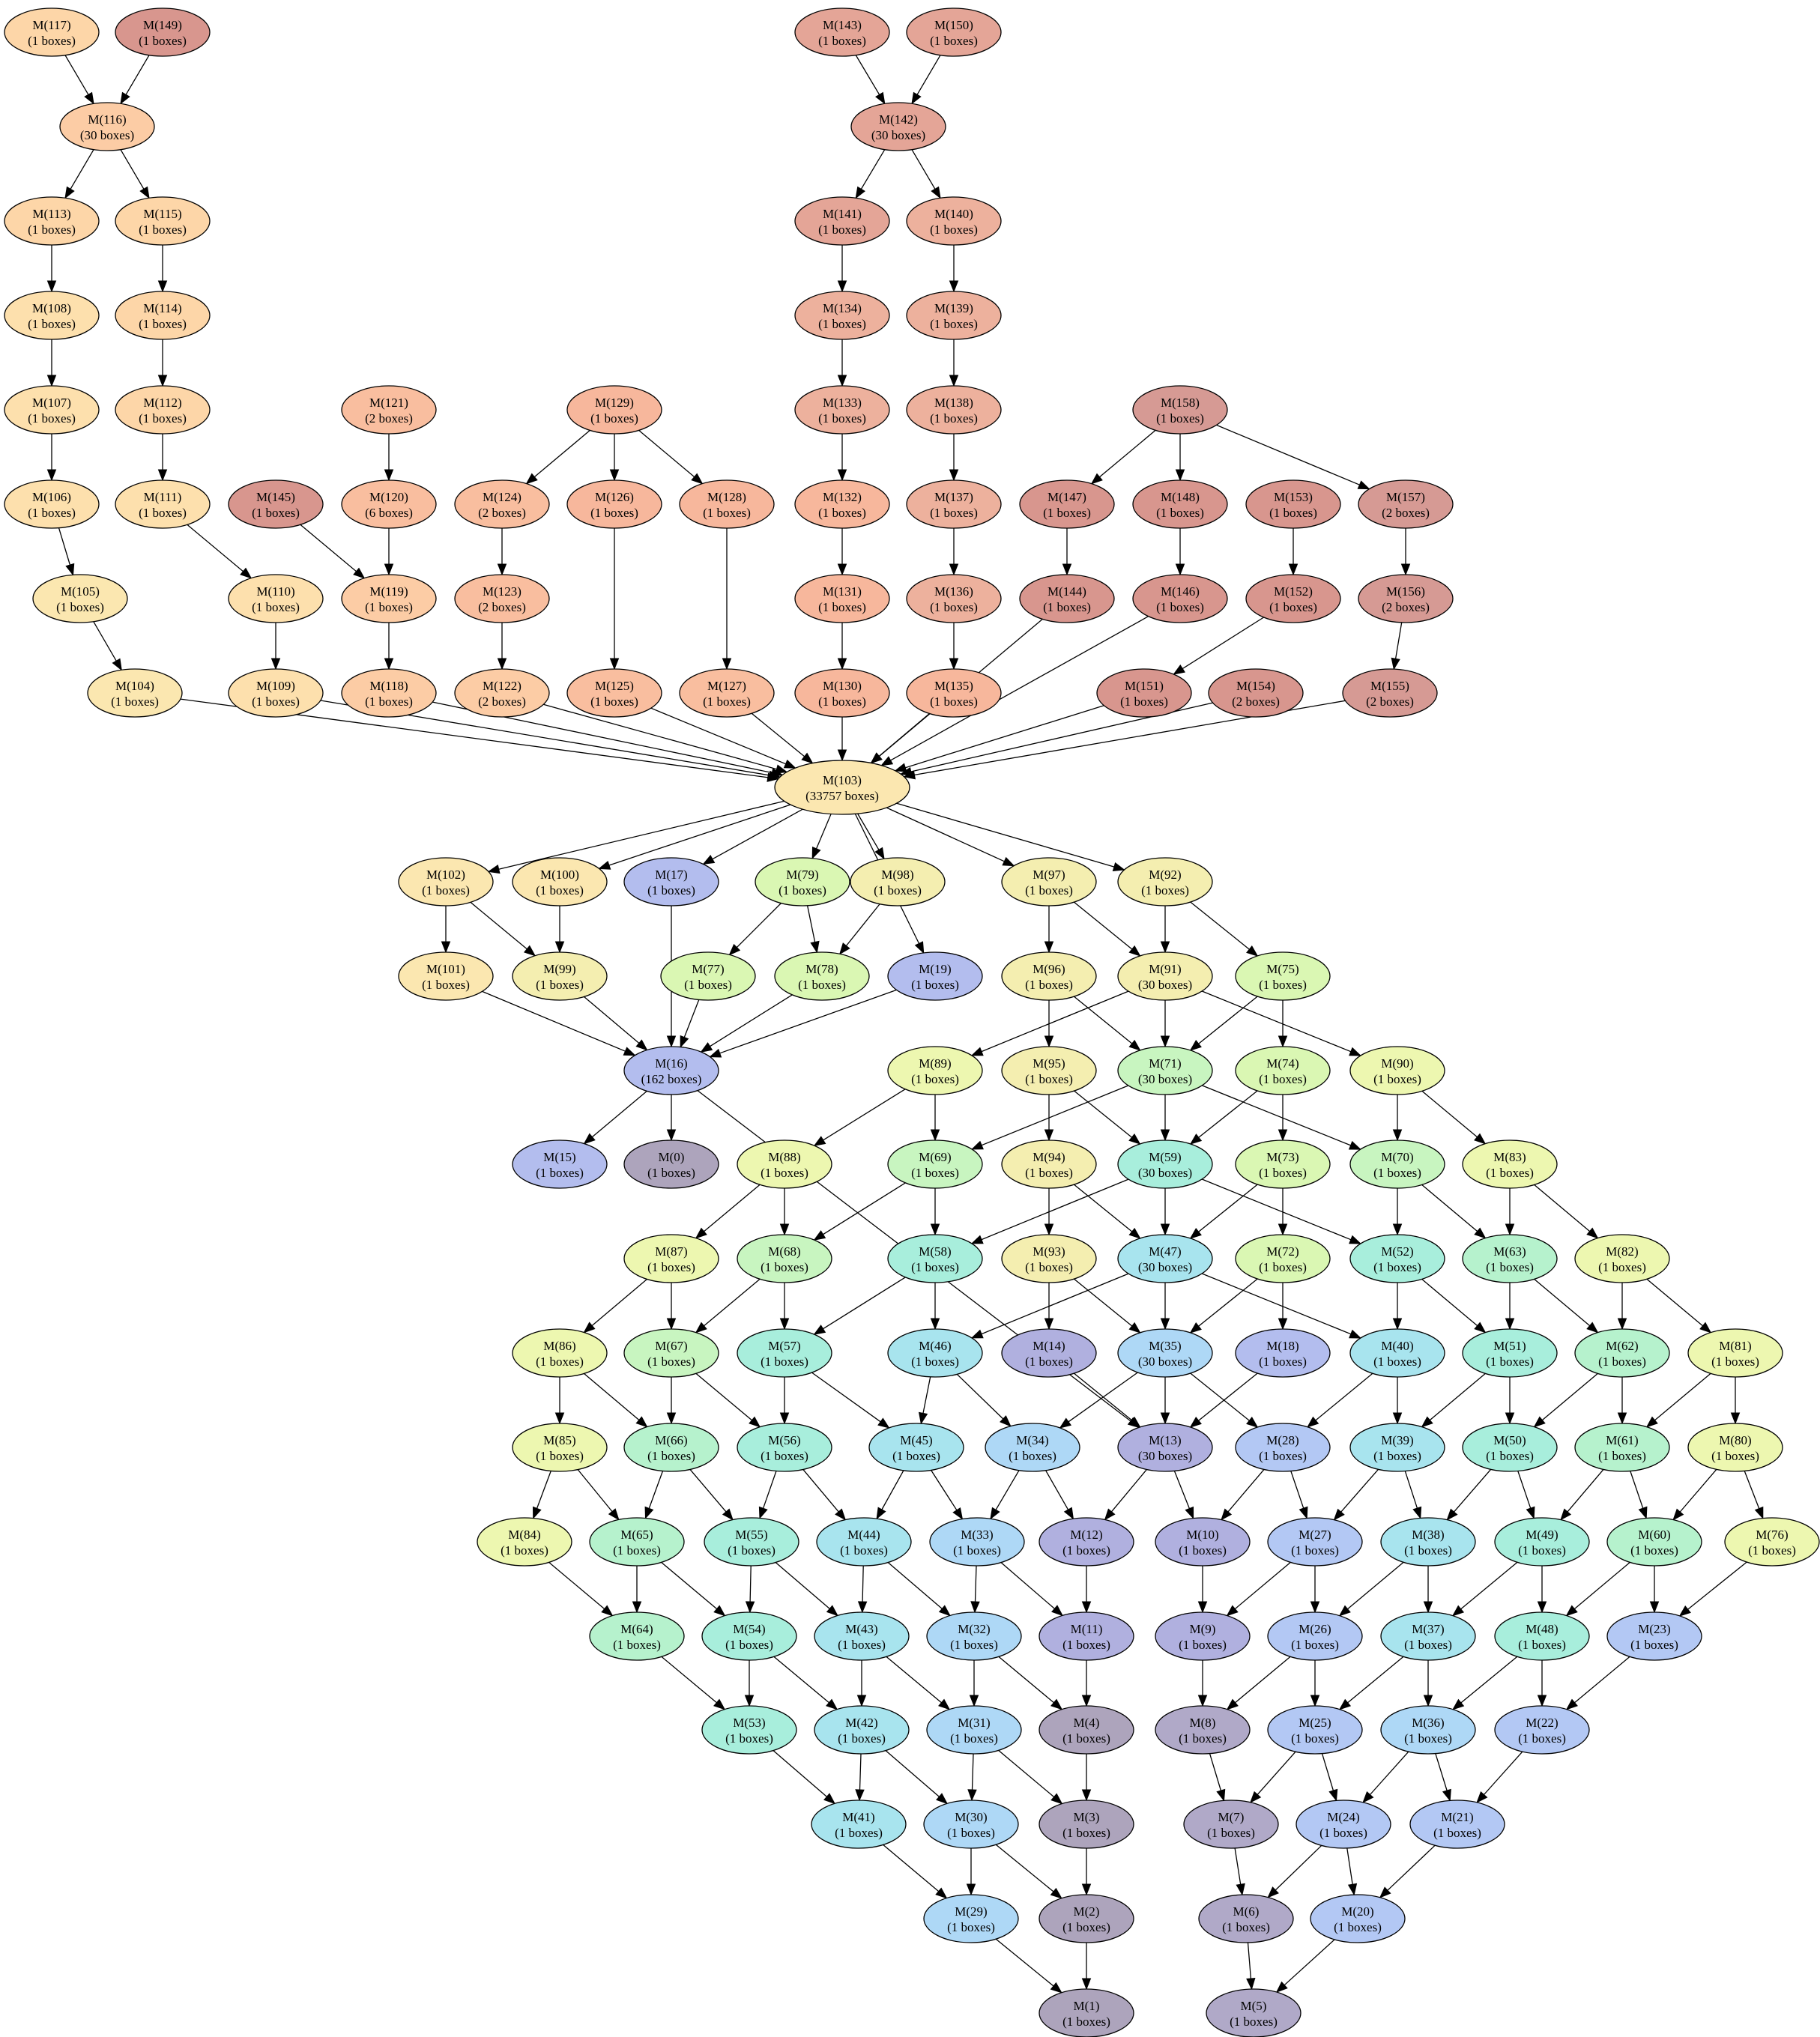 Image resolution: width=1820 pixels, height=2037 pixels. Describe the element at coordinates (842, 598) in the screenshot. I see `graph-node-m131: M(131)(1 boxes)` at that location.